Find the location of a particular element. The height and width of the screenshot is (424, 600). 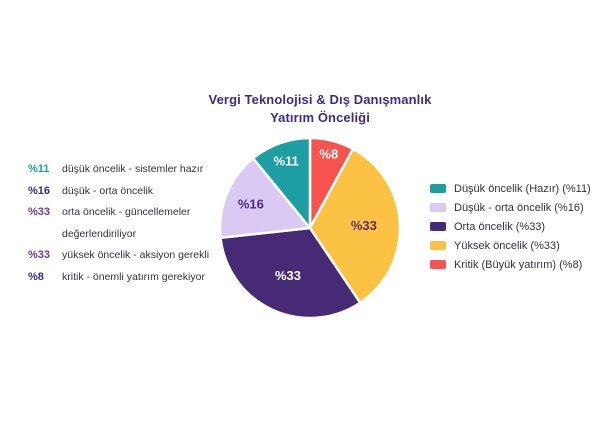

annotation-value: %8 is located at coordinates (36, 276).